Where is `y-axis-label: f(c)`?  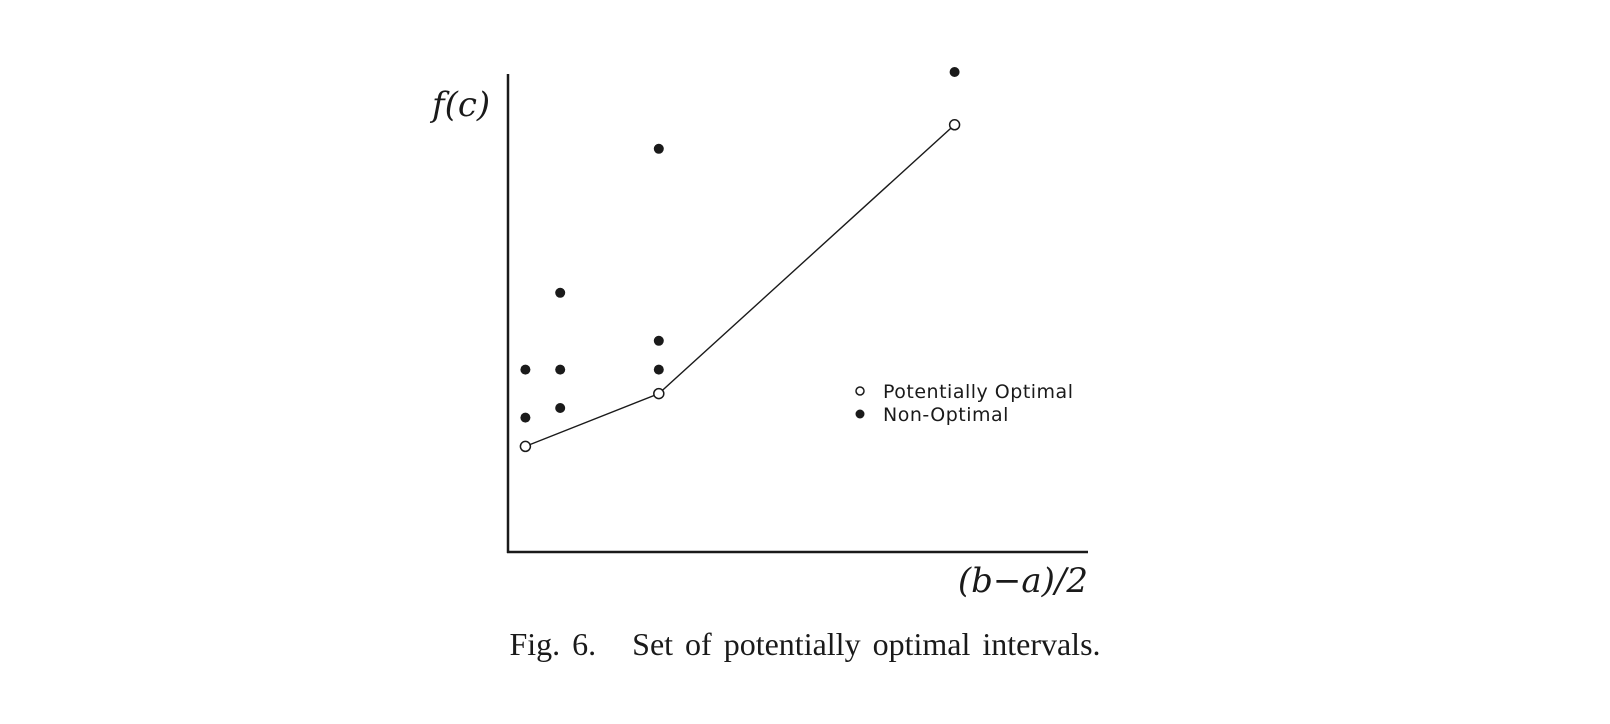 y-axis-label: f(c) is located at coordinates (459, 105).